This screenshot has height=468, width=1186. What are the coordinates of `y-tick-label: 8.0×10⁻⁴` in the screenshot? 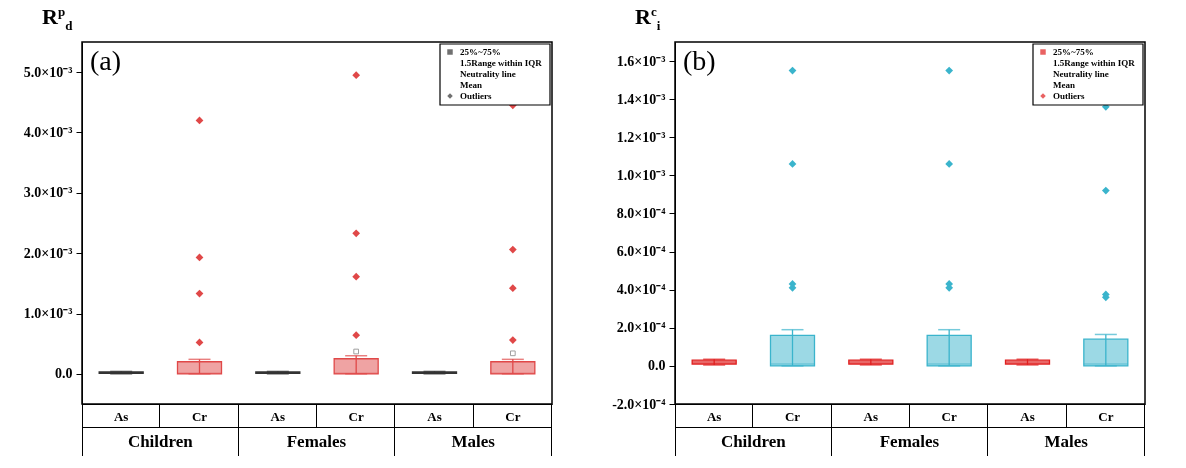 It's located at (641, 213).